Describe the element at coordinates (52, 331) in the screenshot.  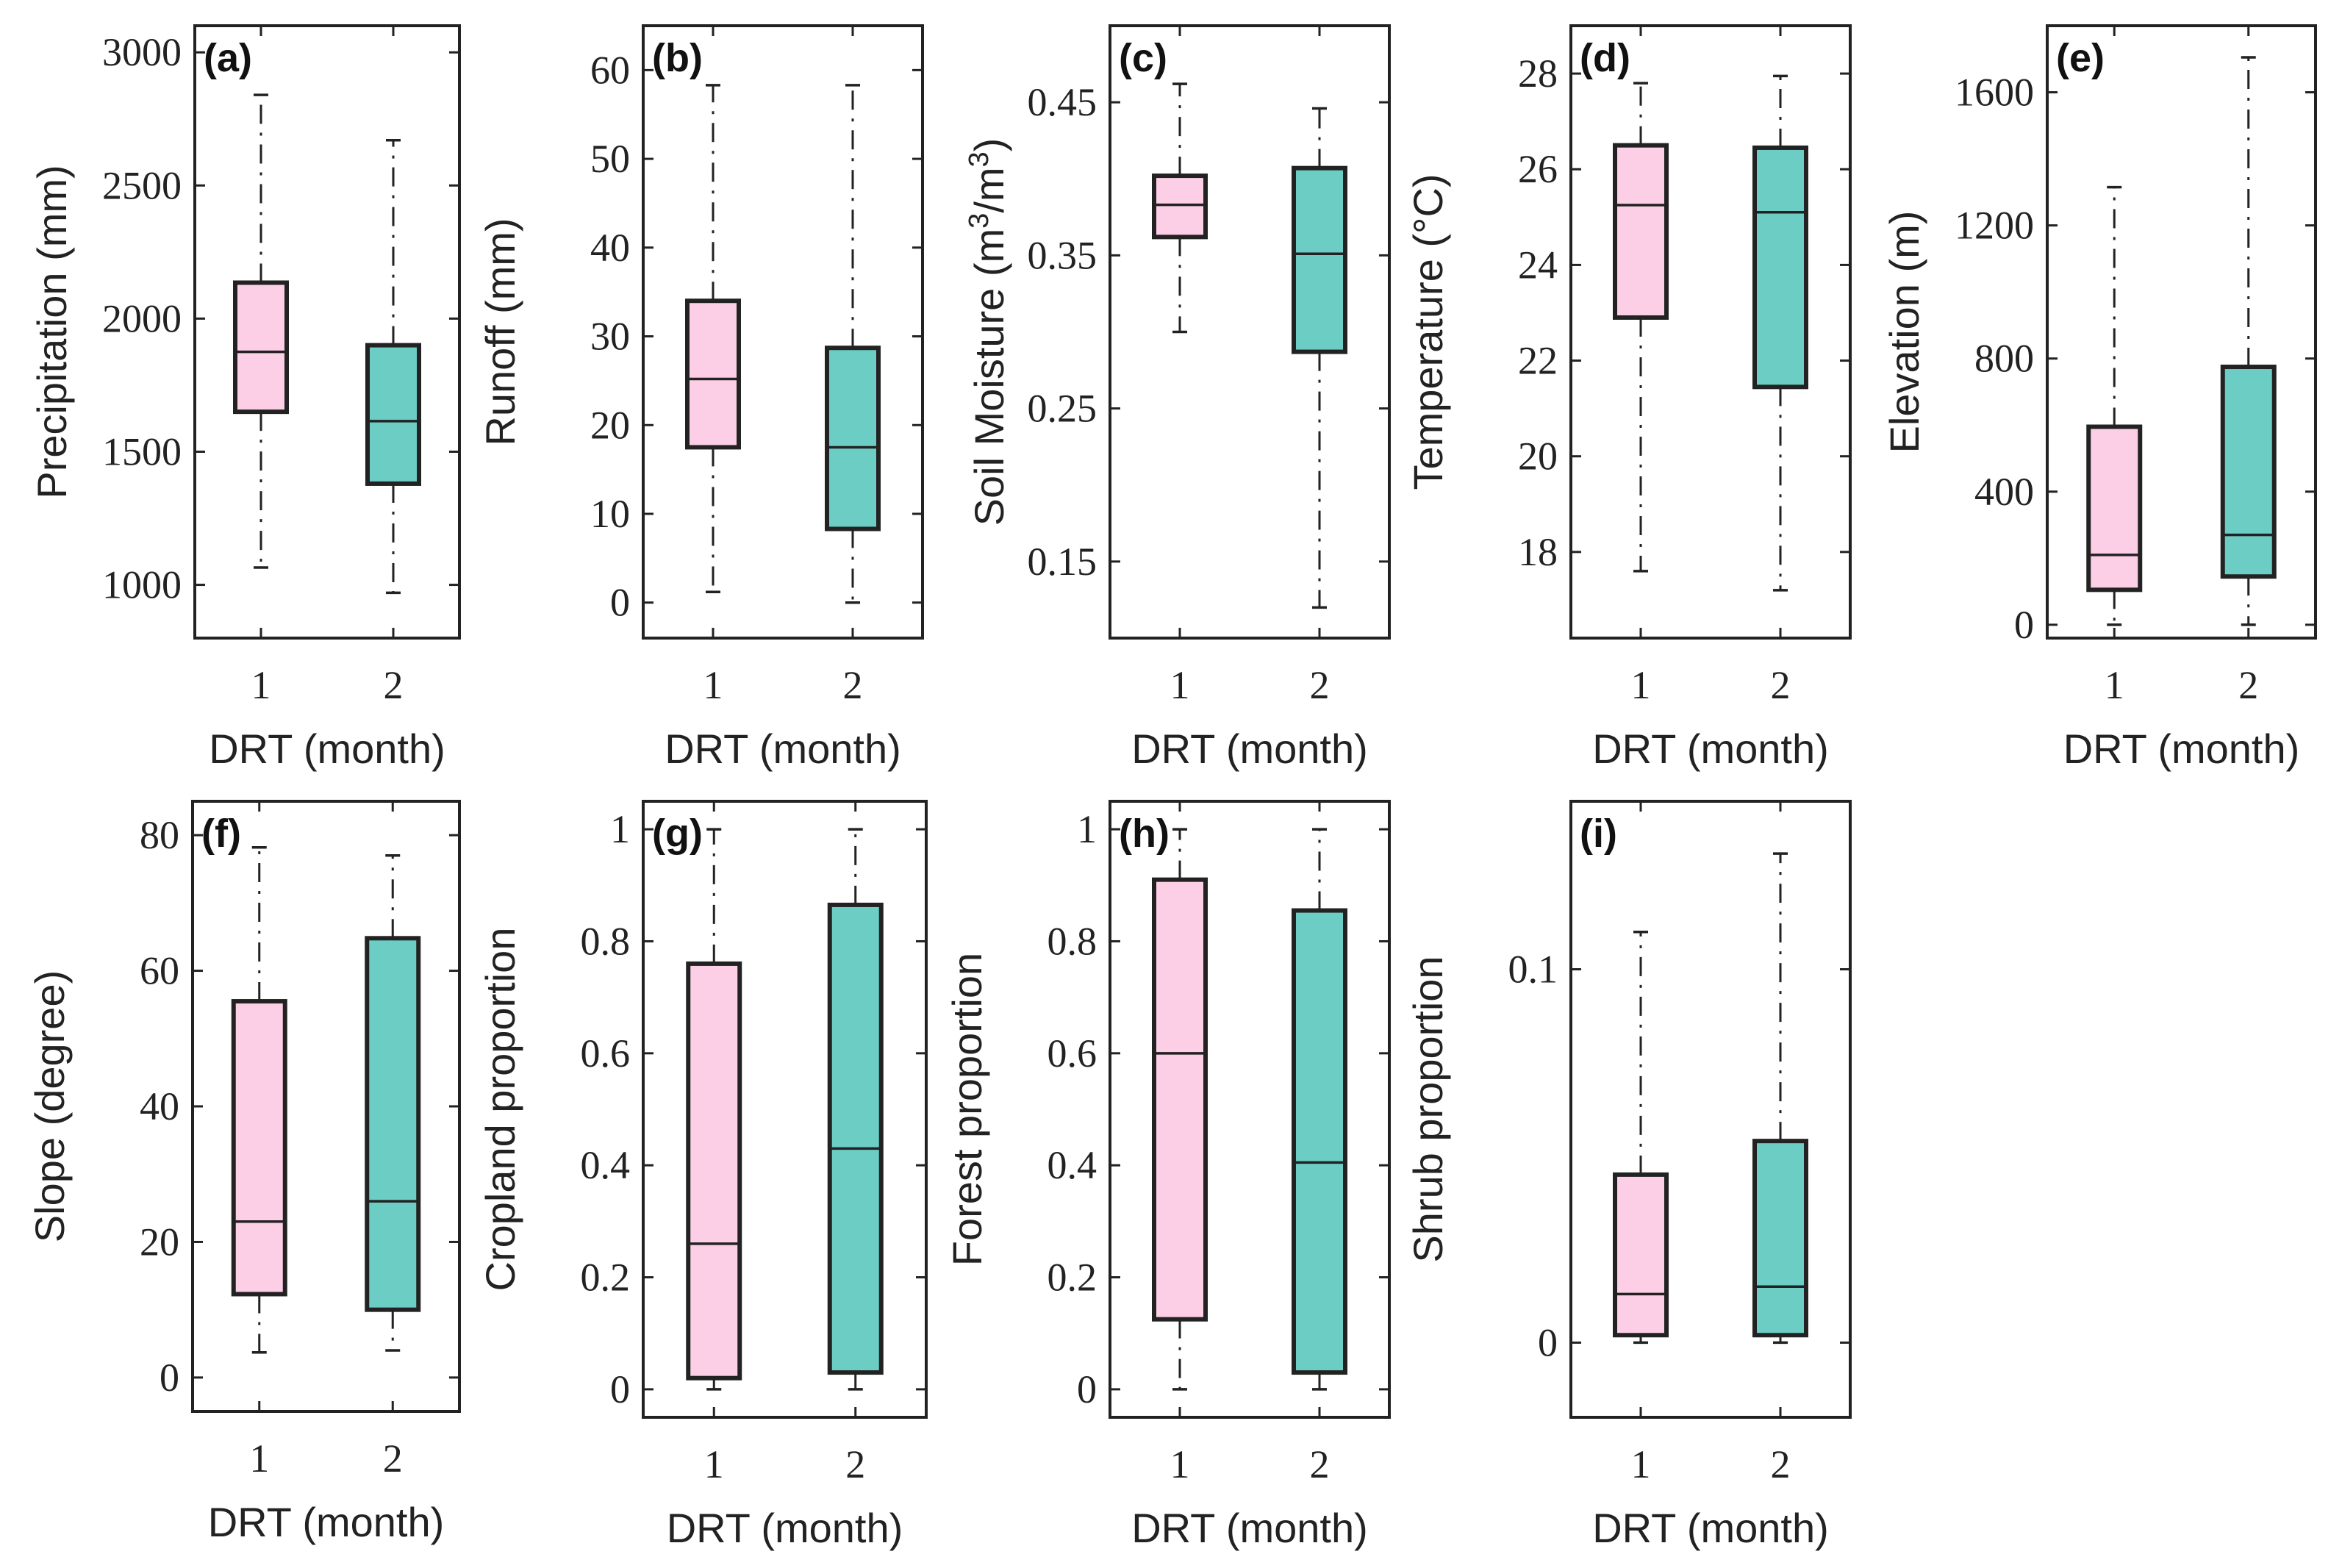
I see `y-axis-label: Precipitation (mm)` at that location.